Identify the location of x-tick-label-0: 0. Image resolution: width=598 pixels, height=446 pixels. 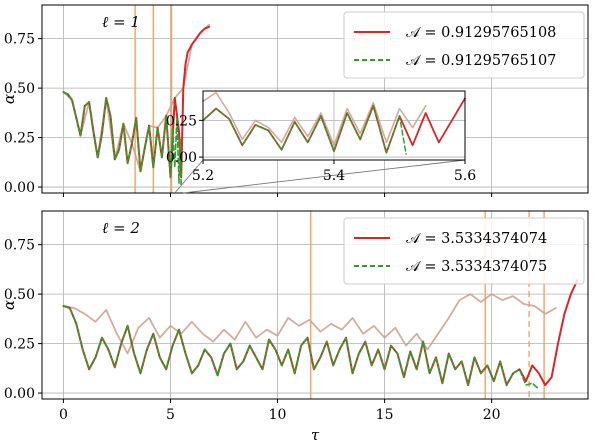
(63, 415).